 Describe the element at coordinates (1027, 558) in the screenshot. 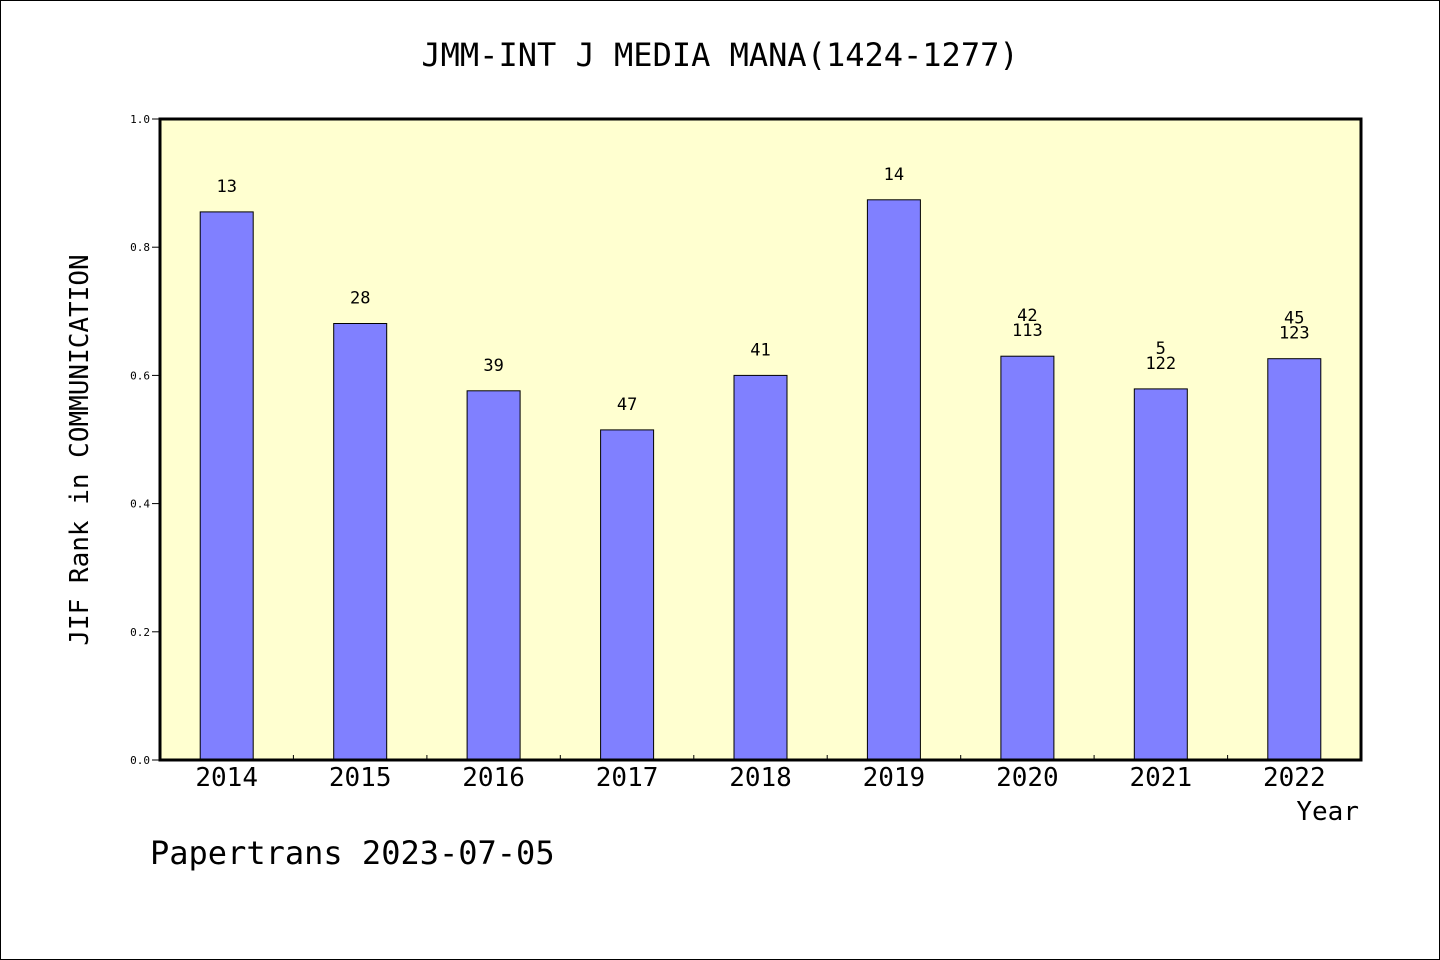

I see `bar-2020` at that location.